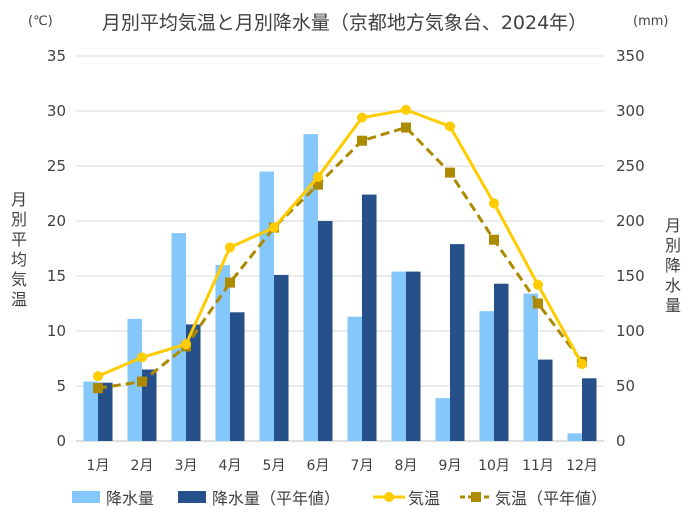  Describe the element at coordinates (625, 386) in the screenshot. I see `y-right-tick-label: 50` at that location.